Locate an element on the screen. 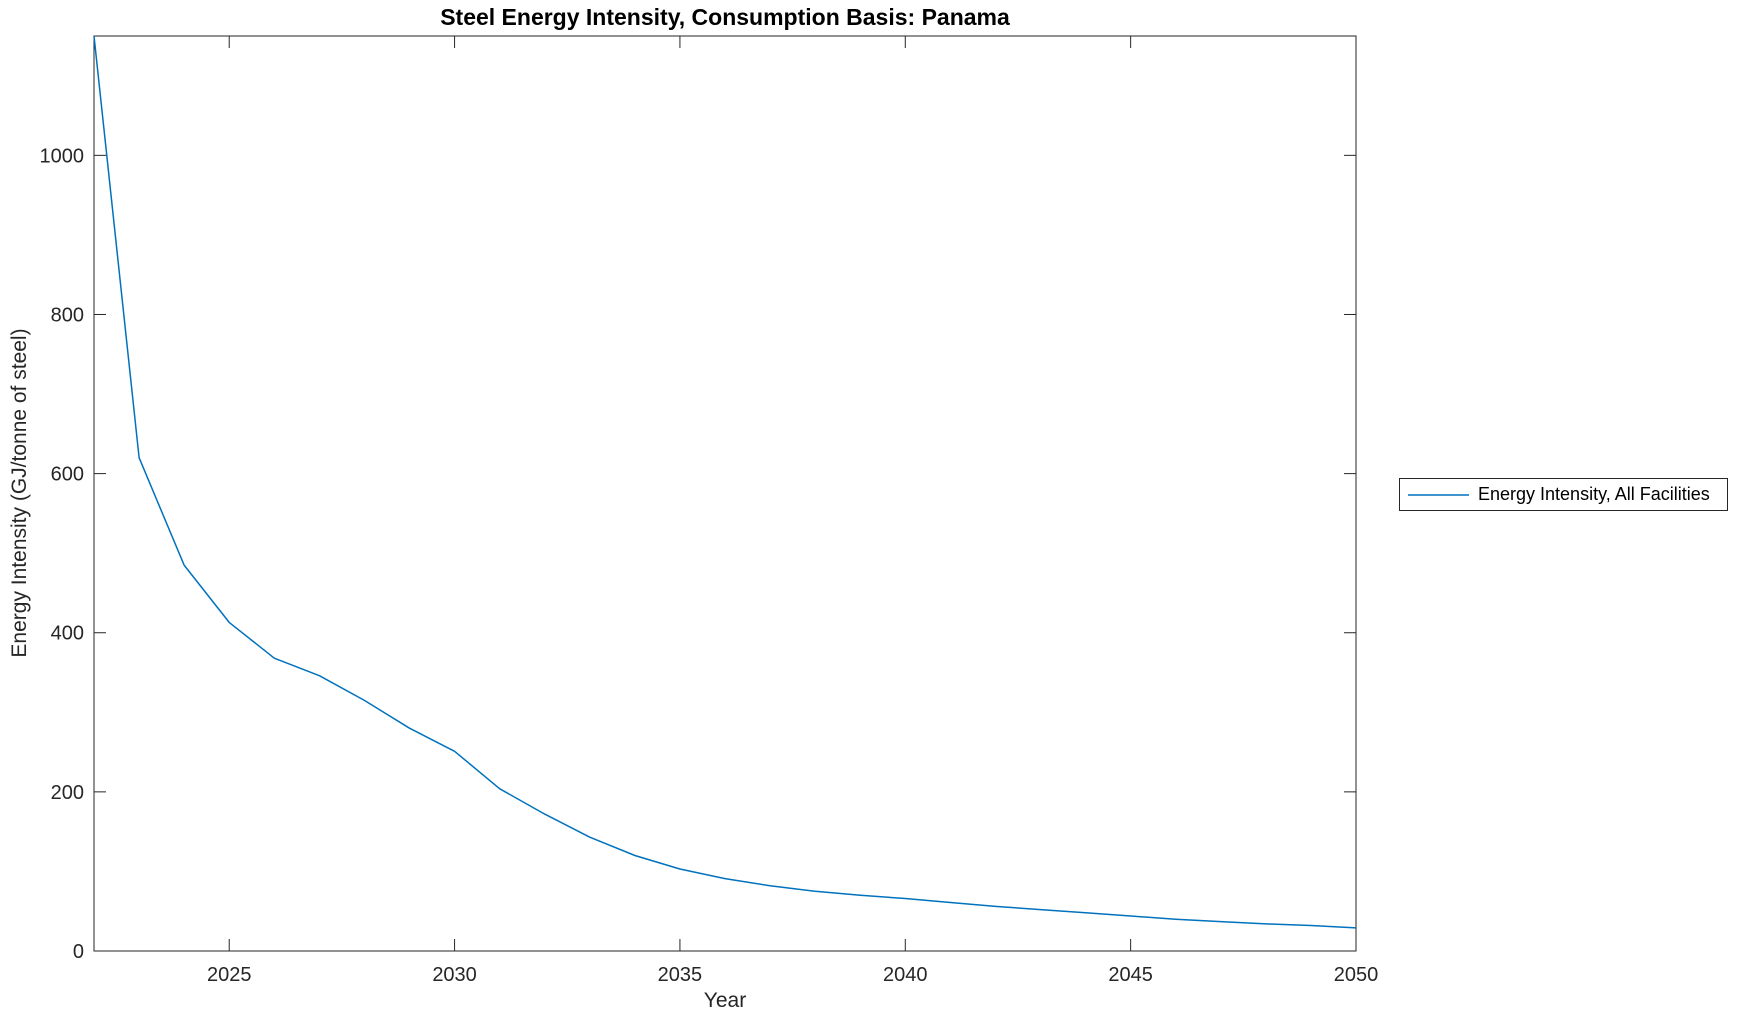  legend-line-sample is located at coordinates (1438, 494).